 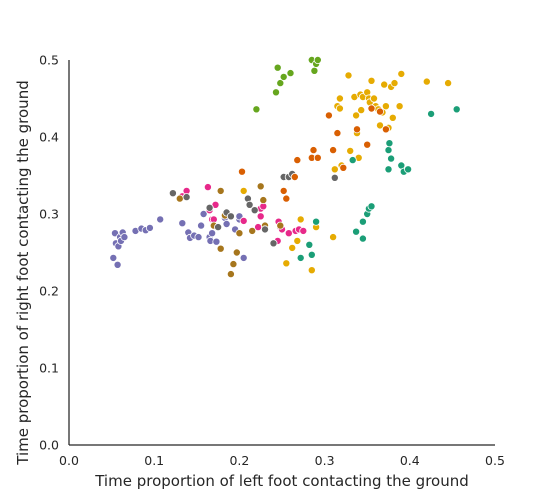 I want to click on y-tick-label: 0.4, so click(x=49, y=137).